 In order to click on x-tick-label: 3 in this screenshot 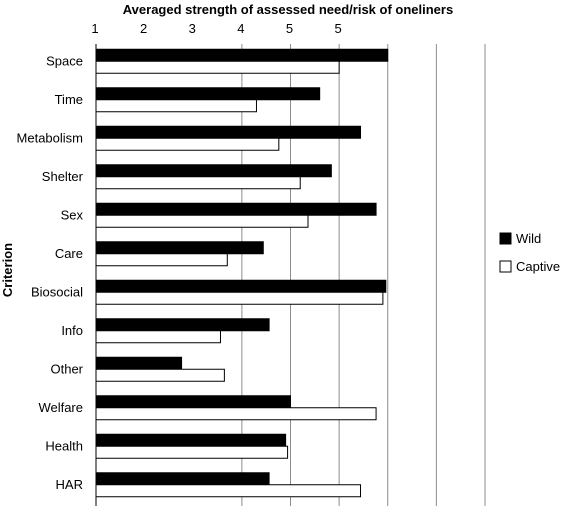, I will do `click(192, 28)`.